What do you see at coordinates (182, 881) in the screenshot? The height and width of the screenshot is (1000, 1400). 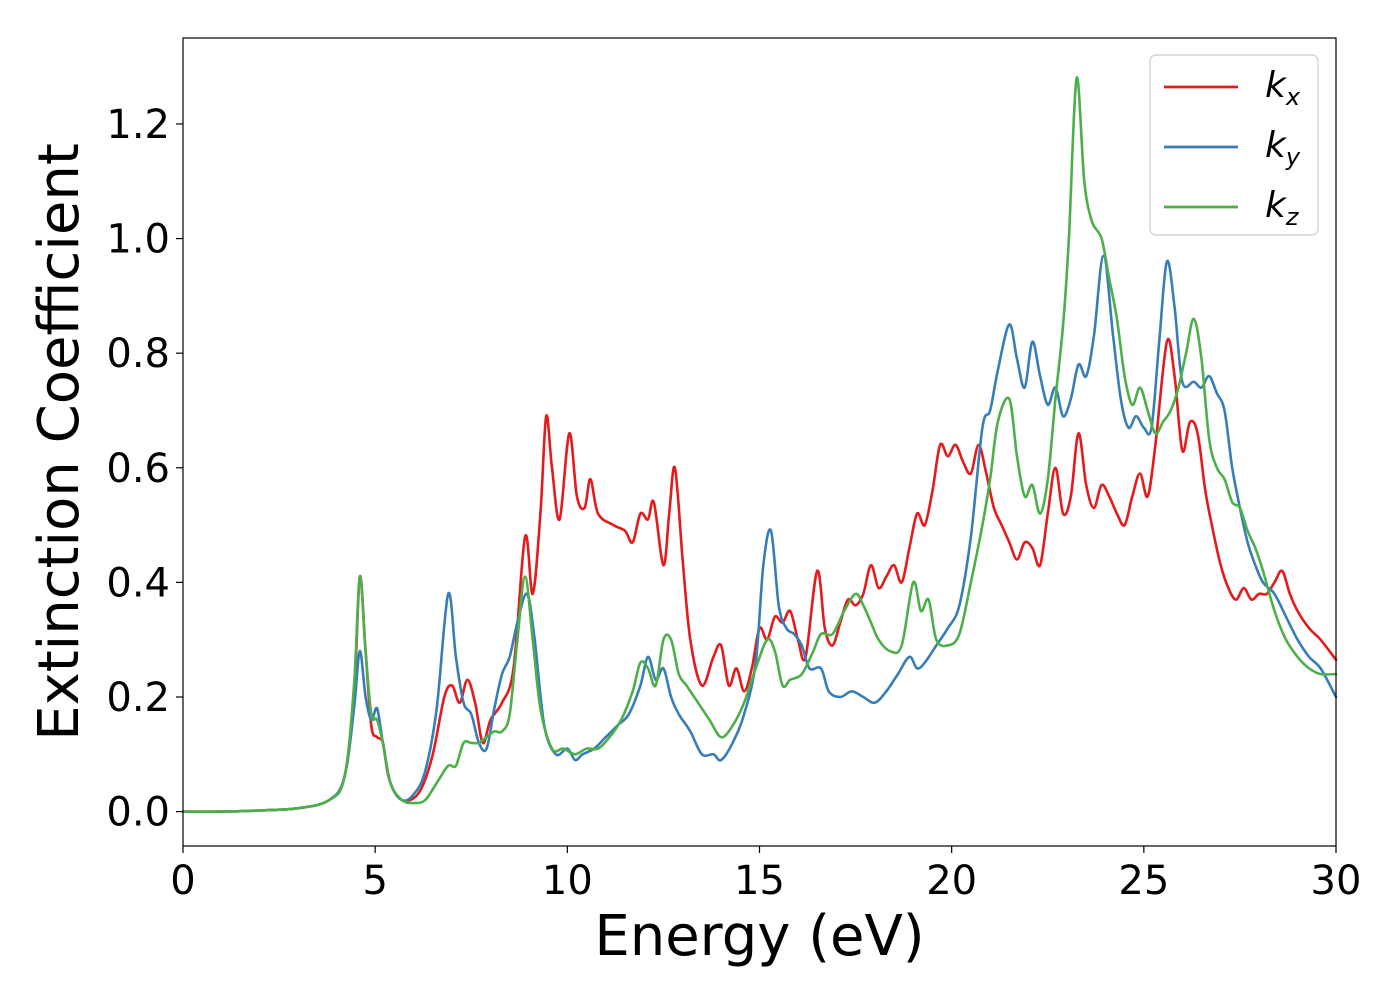 I see `x-tick-label: 0` at bounding box center [182, 881].